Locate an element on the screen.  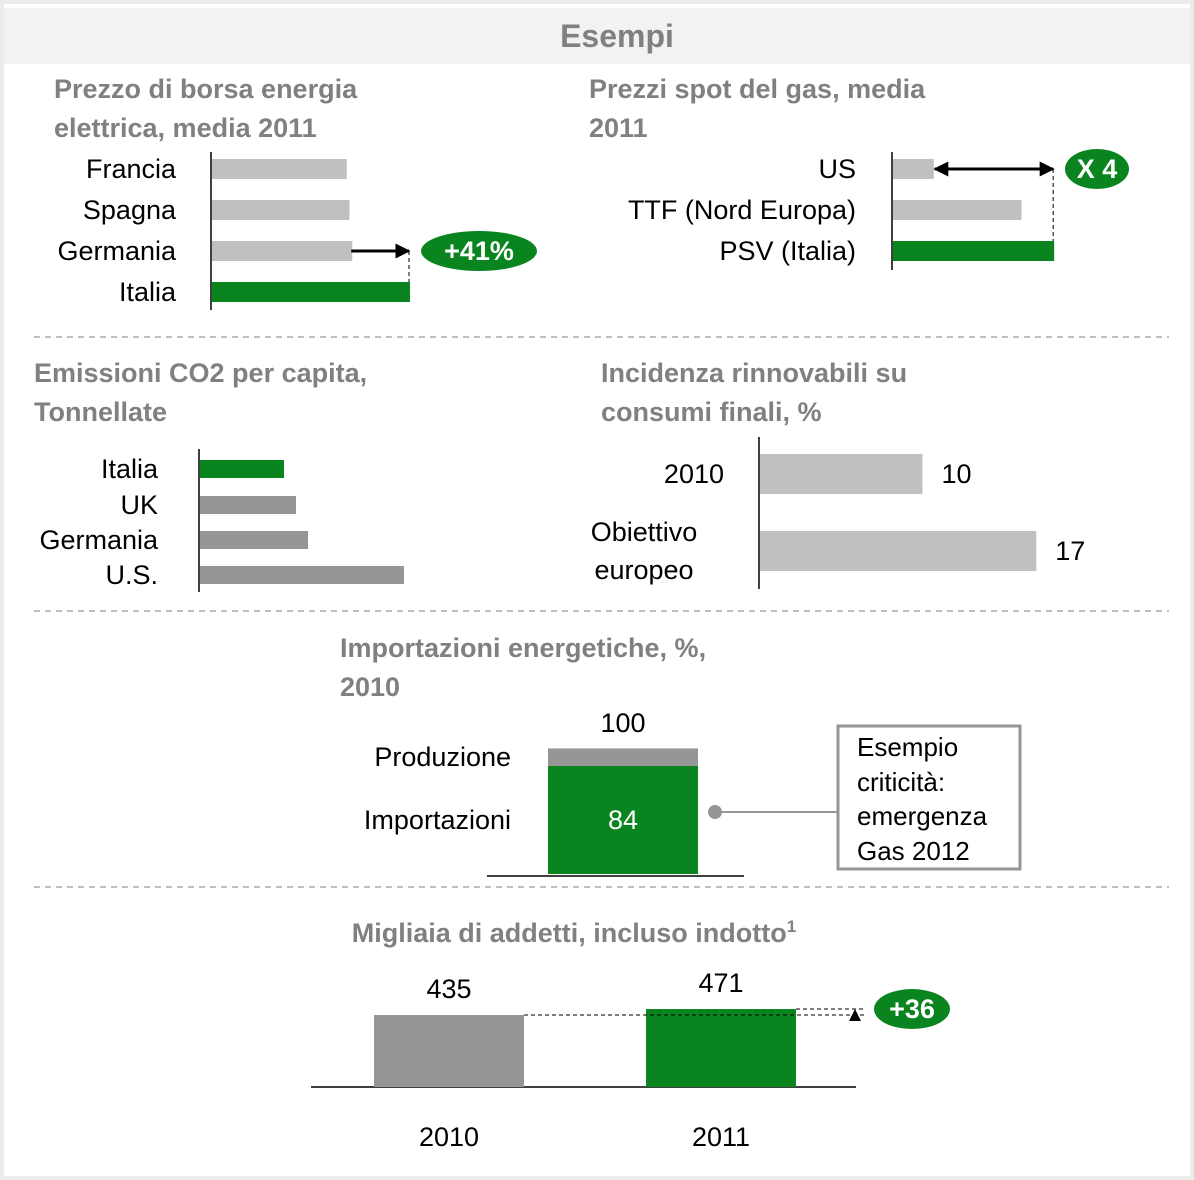
callout-box is located at coordinates (929, 797).